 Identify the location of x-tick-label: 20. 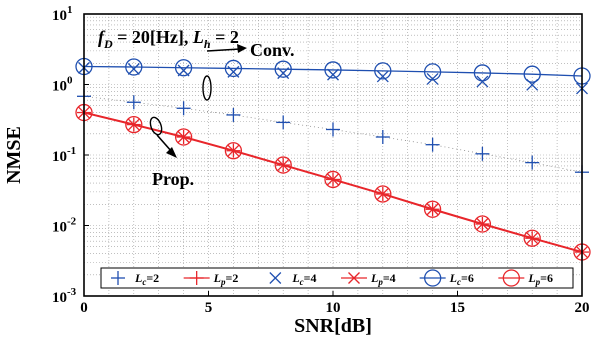
(582, 308).